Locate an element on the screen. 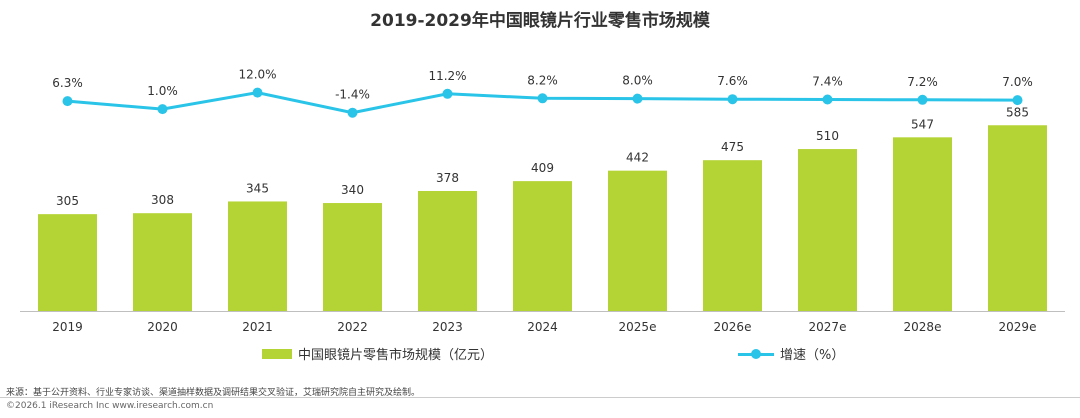 The image size is (1080, 418). growth-point-2028e is located at coordinates (922, 99).